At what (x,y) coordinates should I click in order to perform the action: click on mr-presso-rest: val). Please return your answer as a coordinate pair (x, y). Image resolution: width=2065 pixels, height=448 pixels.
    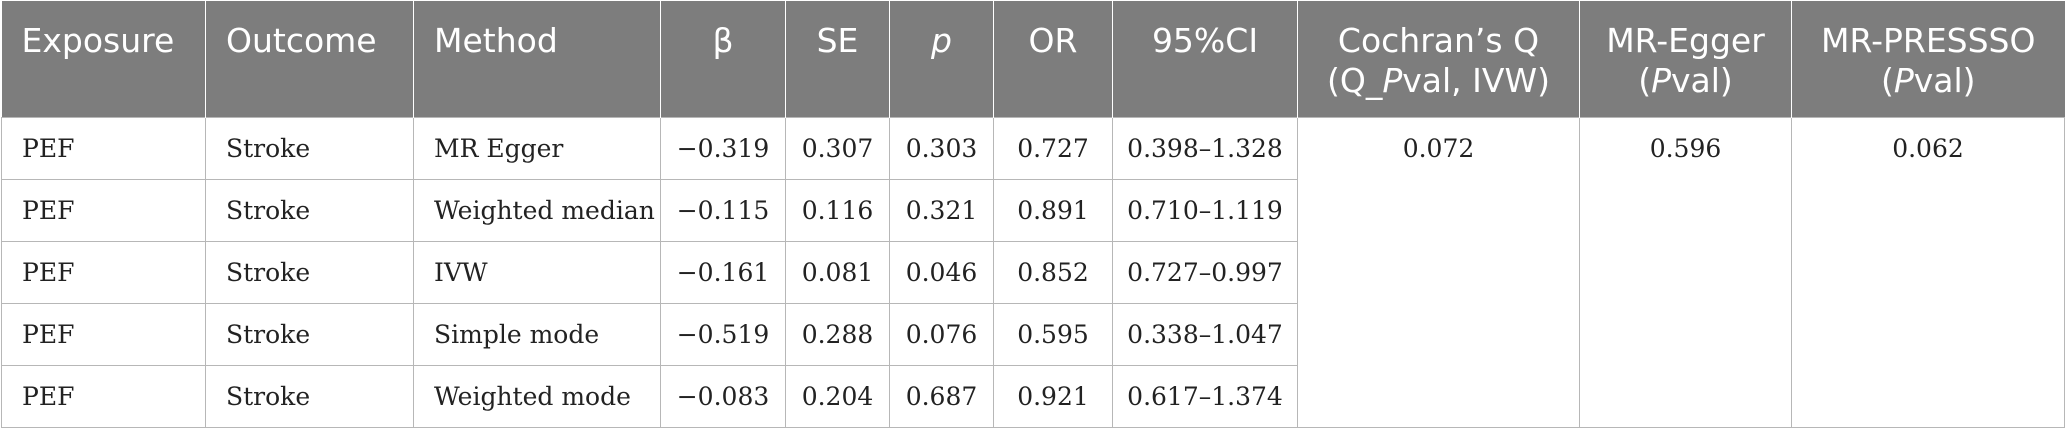
    Looking at the image, I should click on (1944, 80).